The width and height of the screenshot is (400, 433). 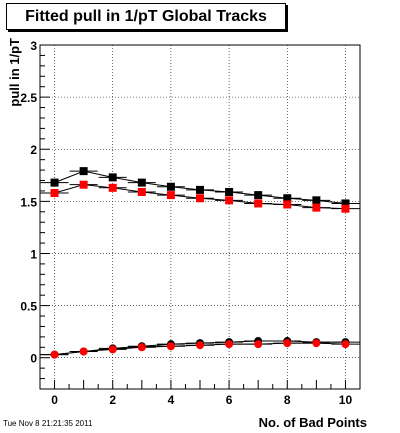 What do you see at coordinates (33, 359) in the screenshot?
I see `y-tick-label: 0` at bounding box center [33, 359].